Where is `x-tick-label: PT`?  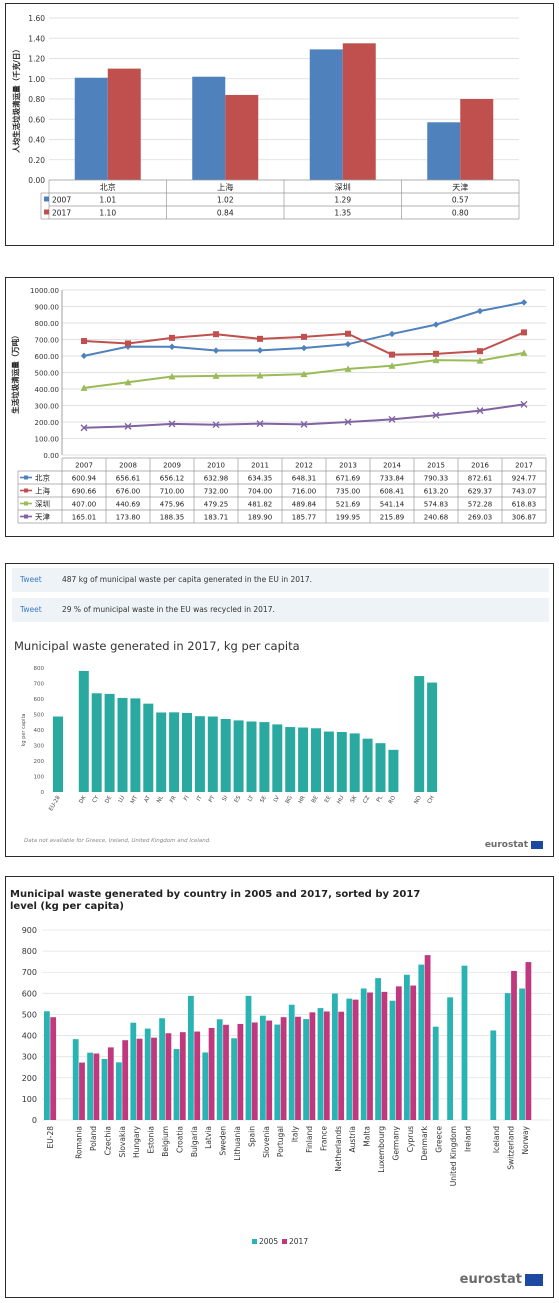 x-tick-label: PT is located at coordinates (212, 798).